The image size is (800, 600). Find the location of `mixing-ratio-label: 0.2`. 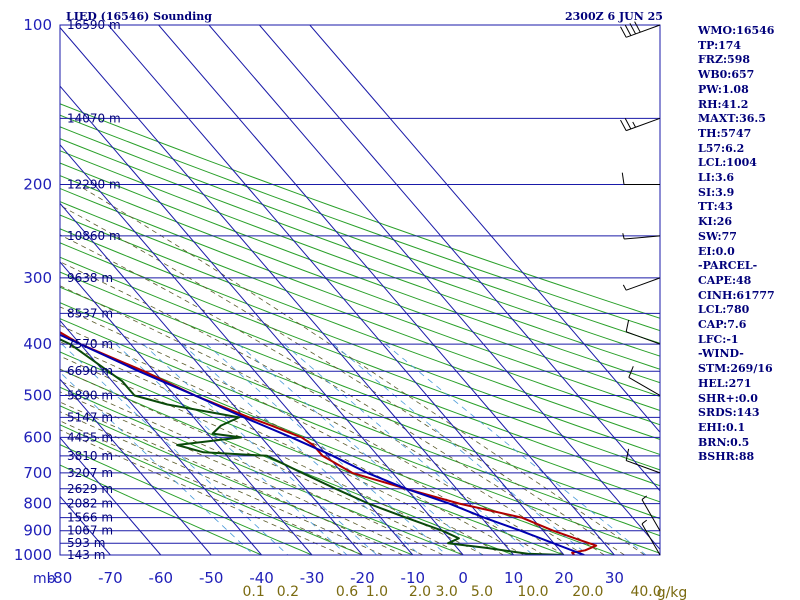

mixing-ratio-label: 0.2 is located at coordinates (288, 592).